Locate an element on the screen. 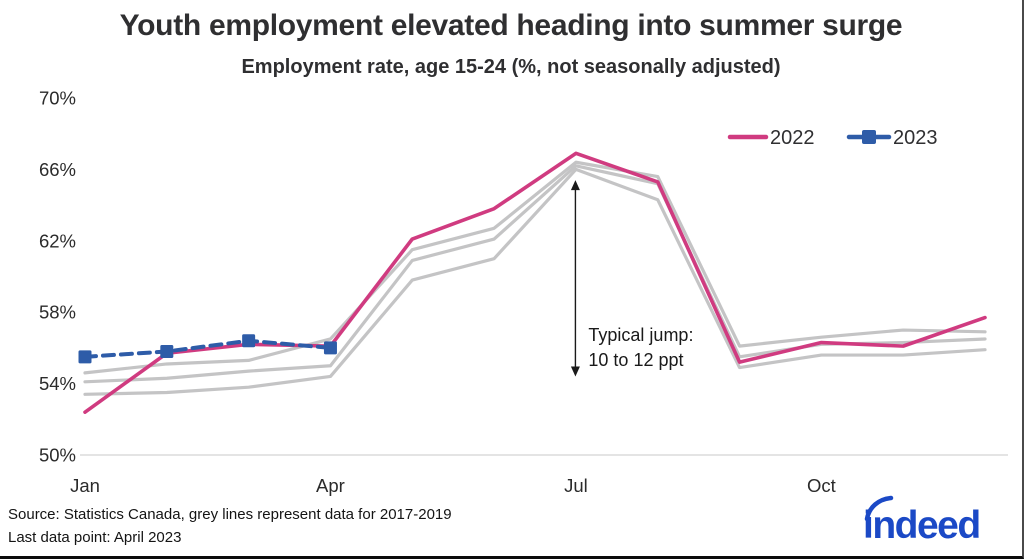 Image resolution: width=1024 pixels, height=559 pixels. x-axis-tick-label: Jul is located at coordinates (576, 485).